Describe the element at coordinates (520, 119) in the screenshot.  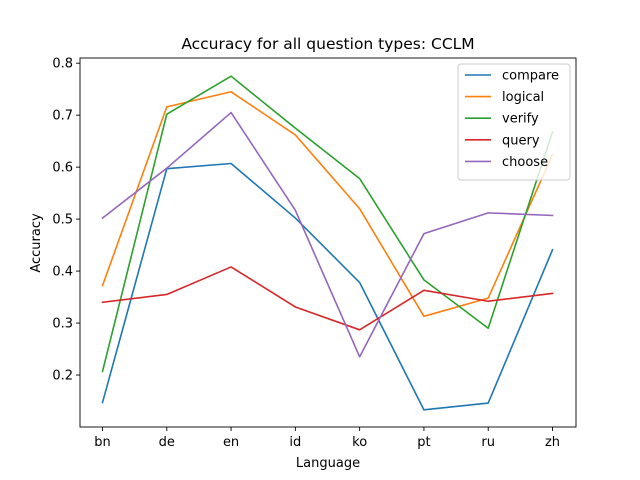
I see `legend-label-verify: verify` at that location.